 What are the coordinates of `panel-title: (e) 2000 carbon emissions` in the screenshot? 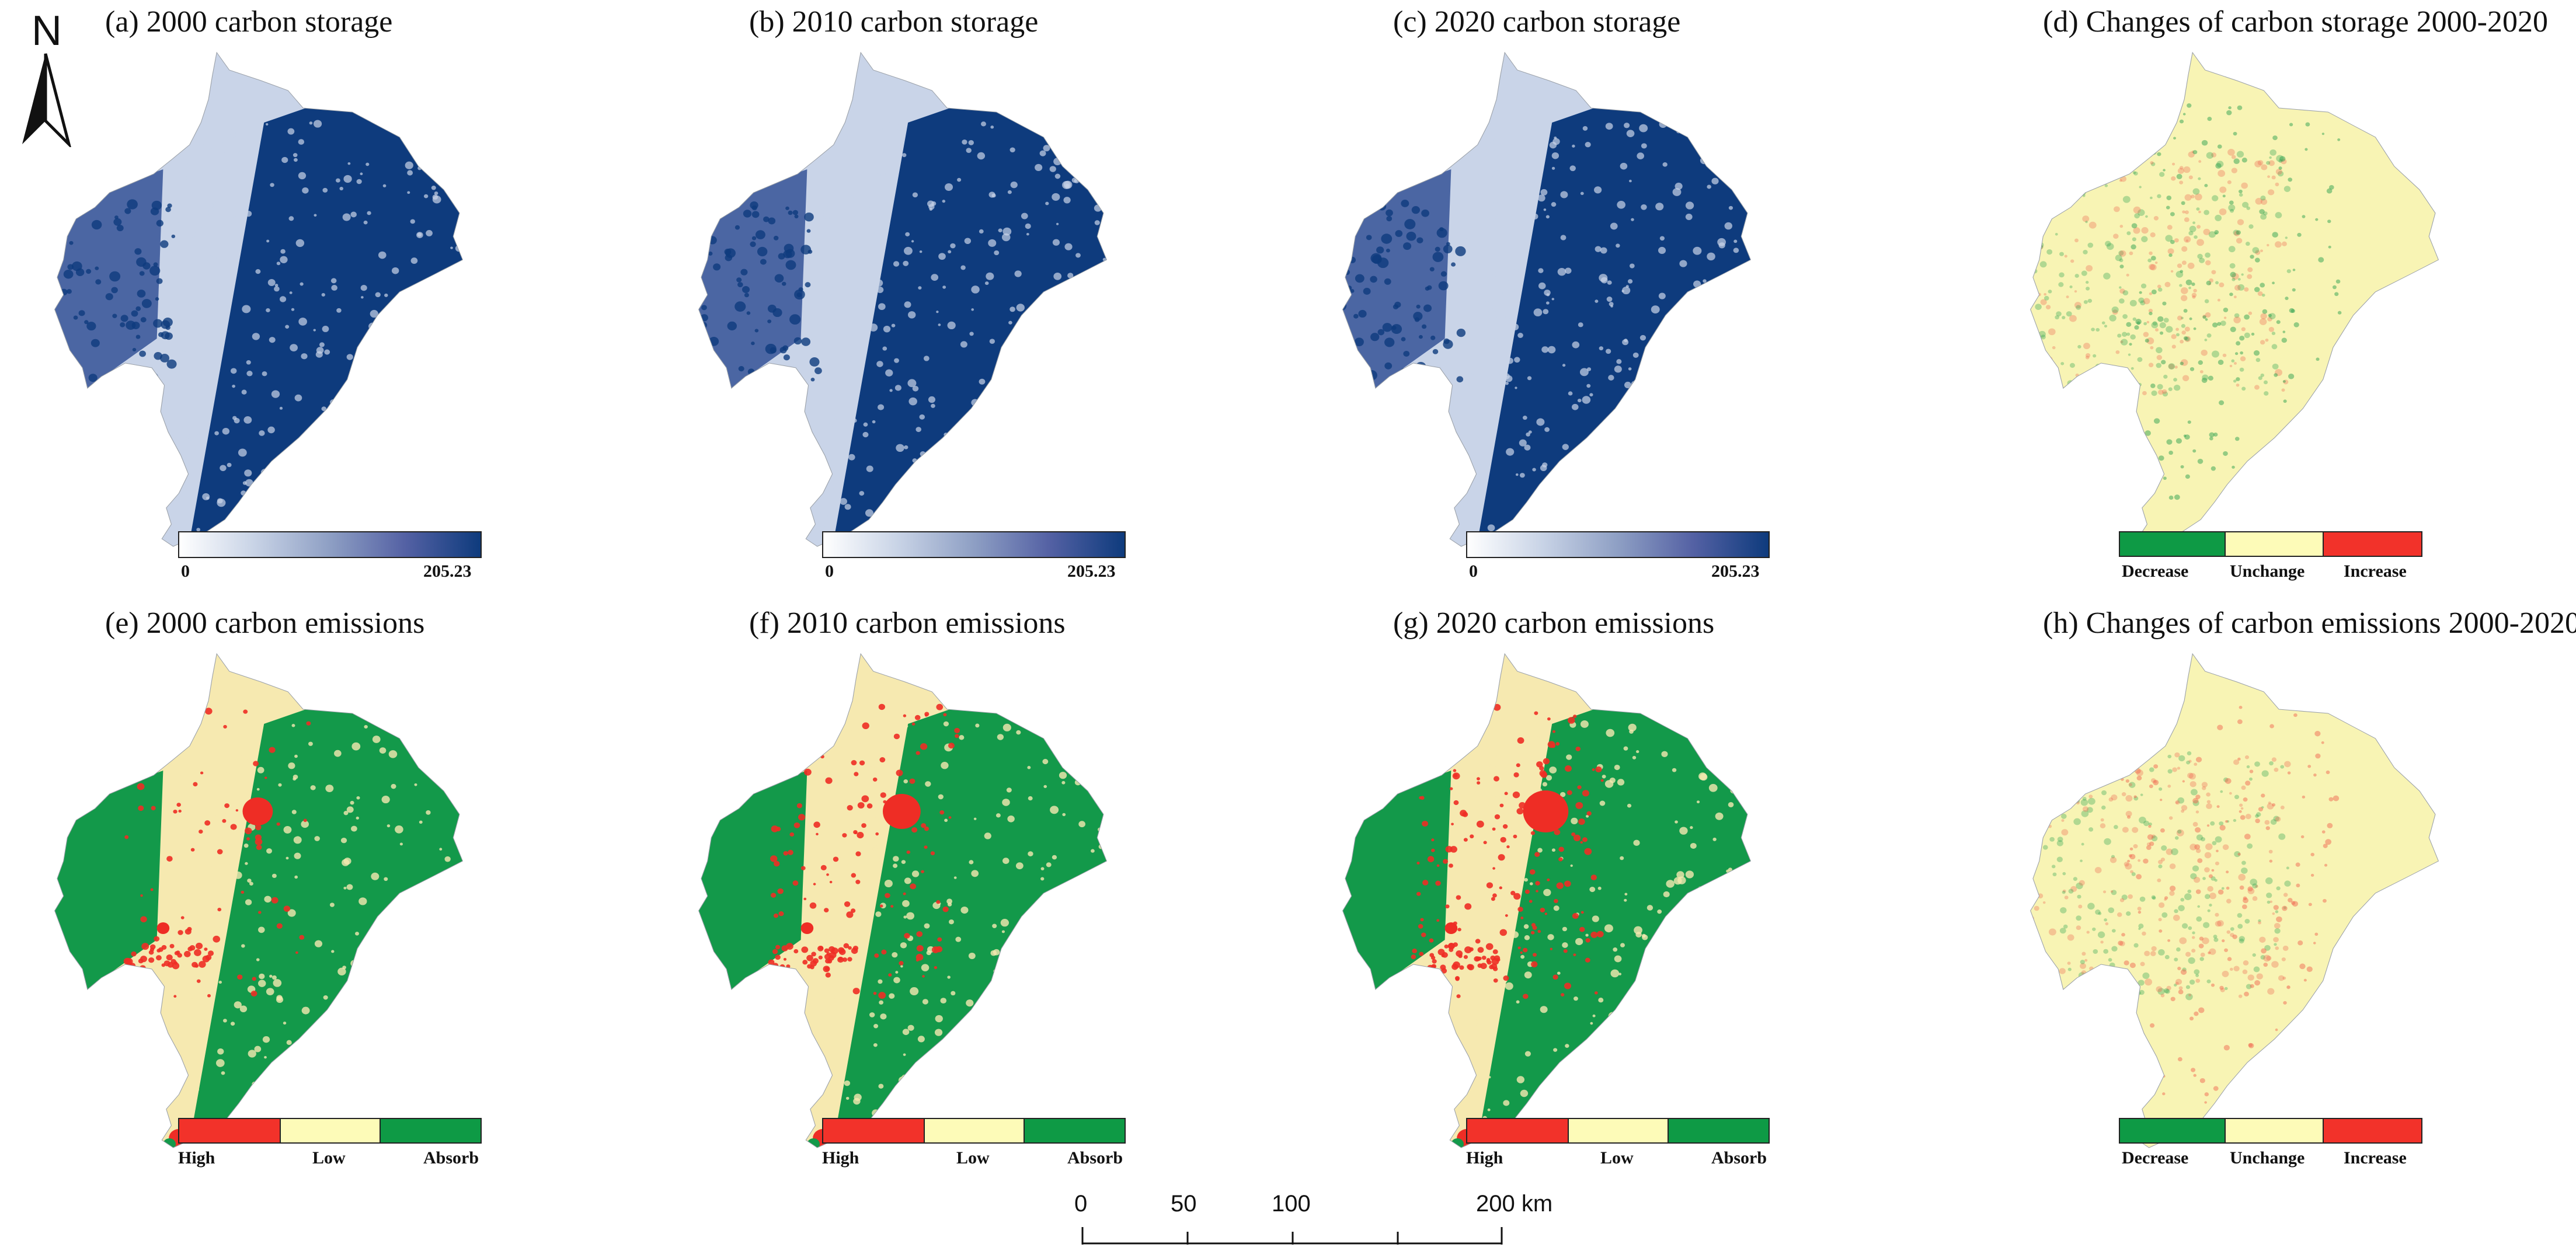 It's located at (265, 623).